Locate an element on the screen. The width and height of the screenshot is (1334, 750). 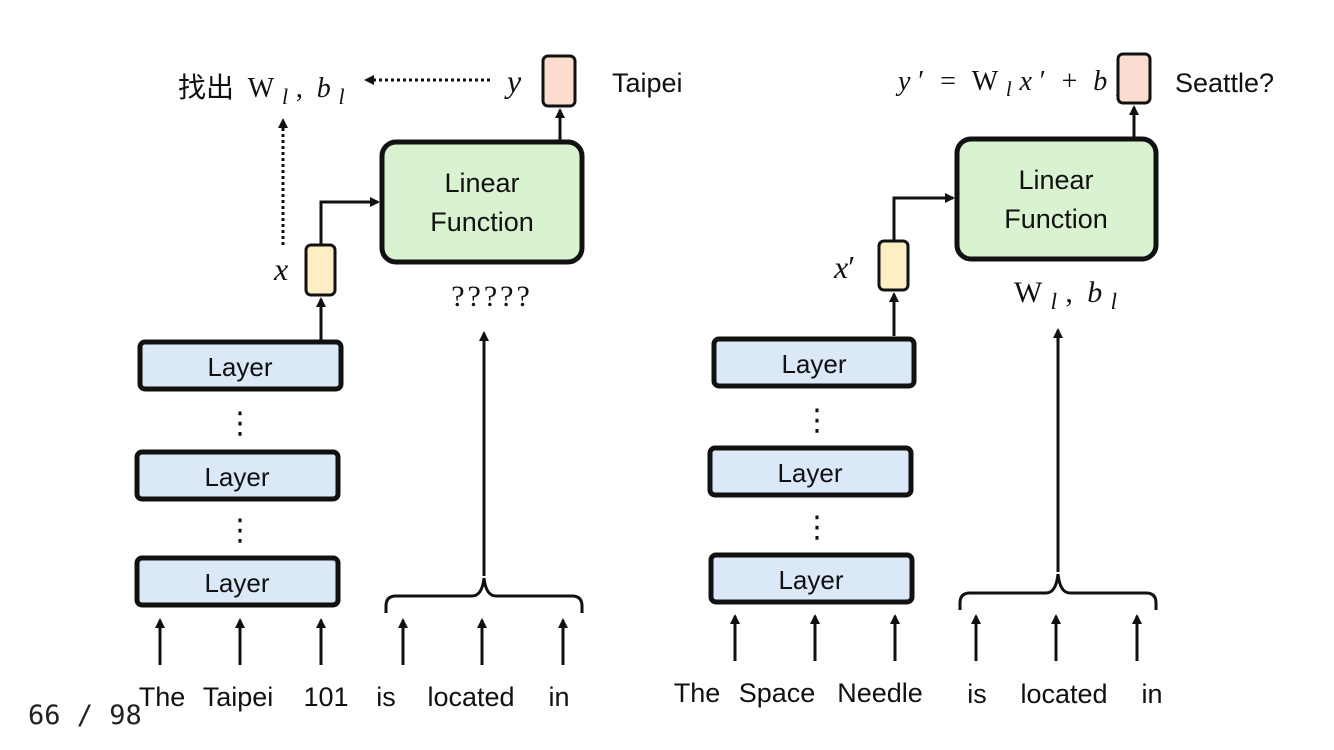
output-word-left: Taipei is located at coordinates (647, 83).